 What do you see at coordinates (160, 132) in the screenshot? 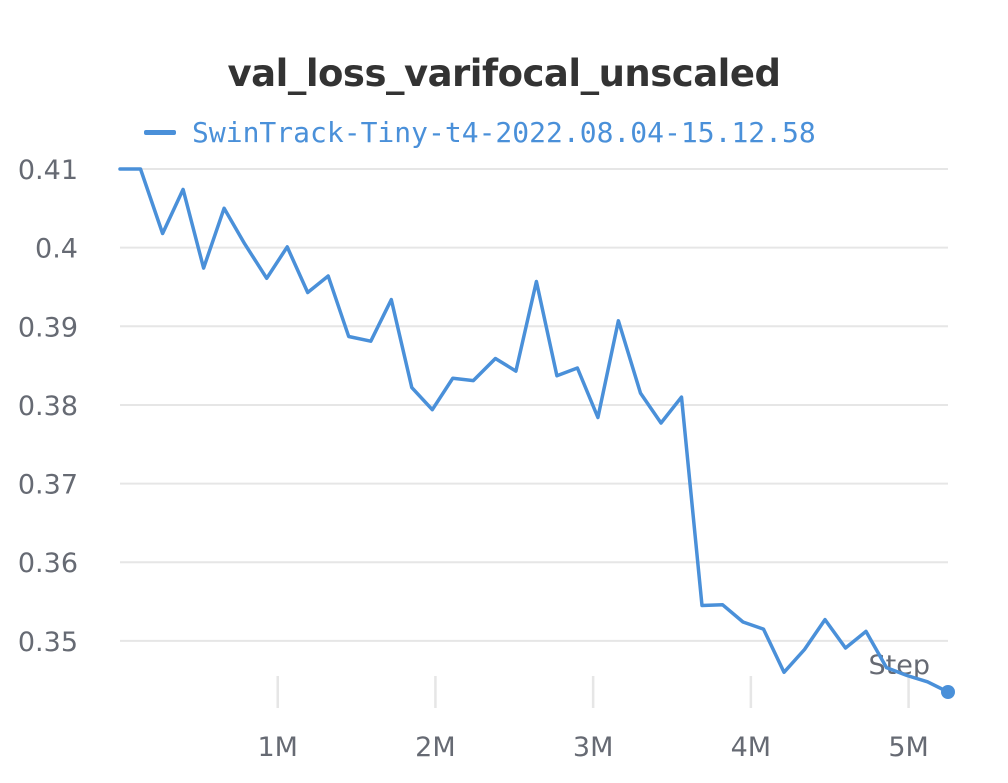
I see `legend-swatch` at bounding box center [160, 132].